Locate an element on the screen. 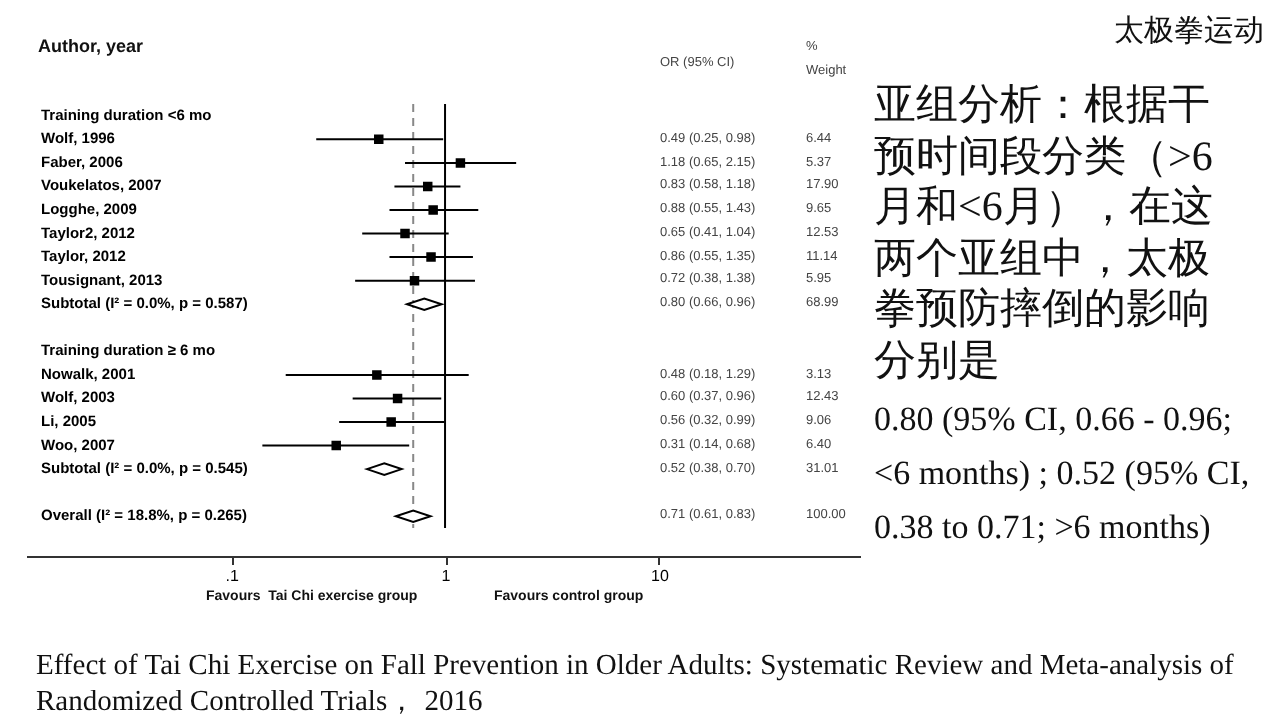 The width and height of the screenshot is (1280, 720). x-tick-label: .1 is located at coordinates (232, 576).